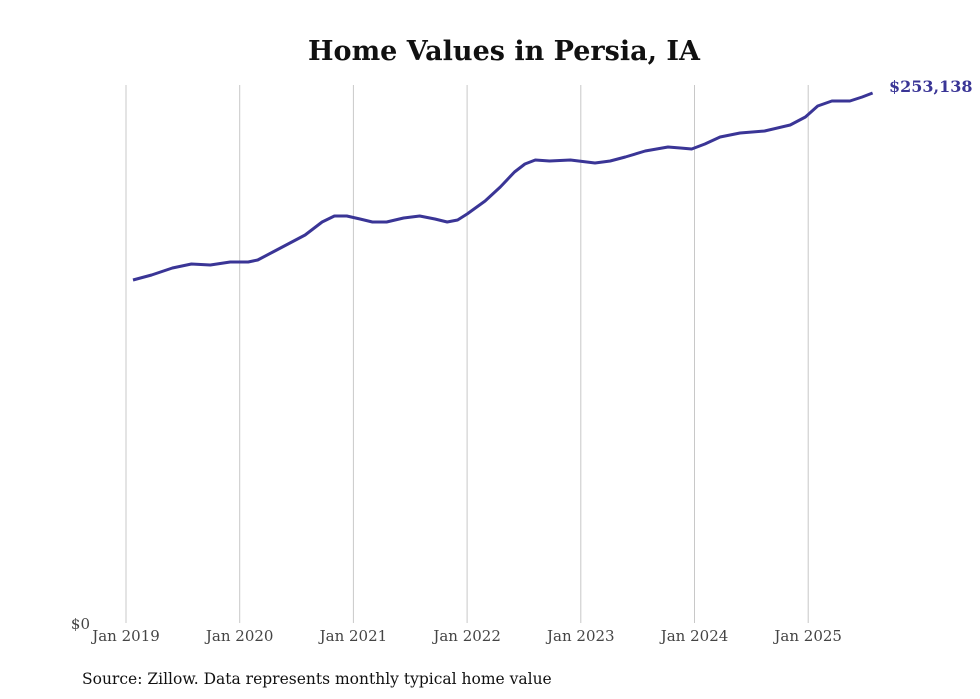 This screenshot has height=699, width=980. Describe the element at coordinates (80, 624) in the screenshot. I see `y-tick-label-0: $0` at that location.